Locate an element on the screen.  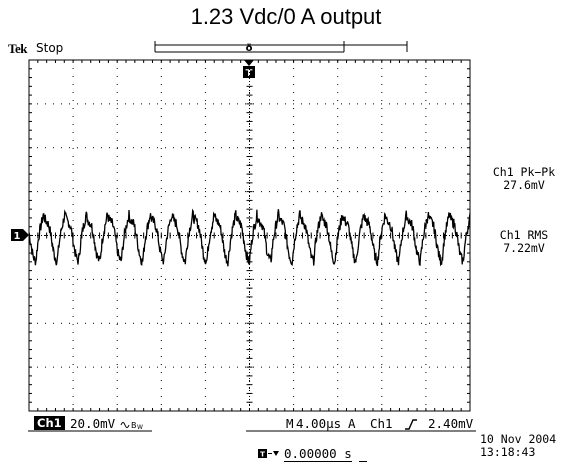
measurement-rms: Ch1 RMS 7.22mV is located at coordinates (524, 242).